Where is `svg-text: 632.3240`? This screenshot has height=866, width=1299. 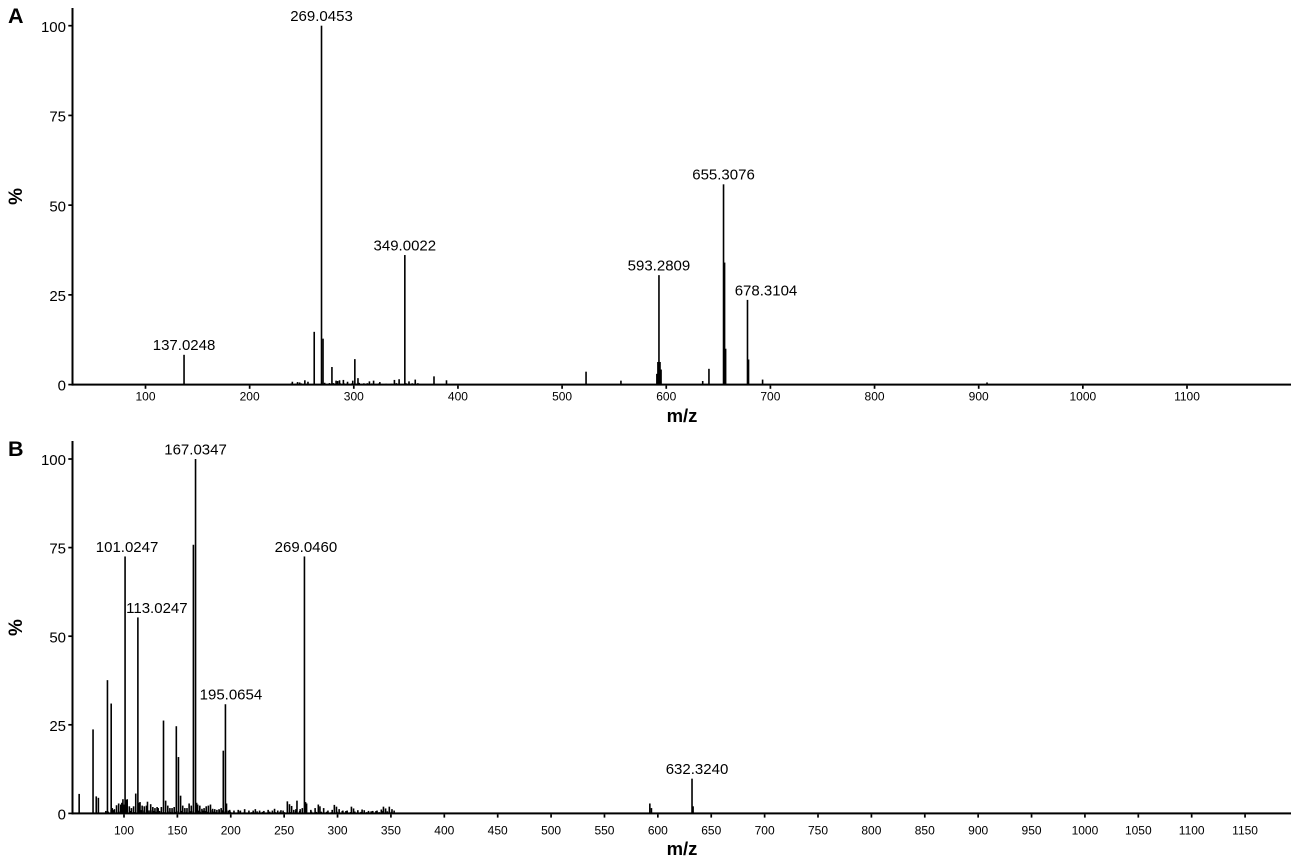
svg-text: 632.3240 is located at coordinates (697, 769).